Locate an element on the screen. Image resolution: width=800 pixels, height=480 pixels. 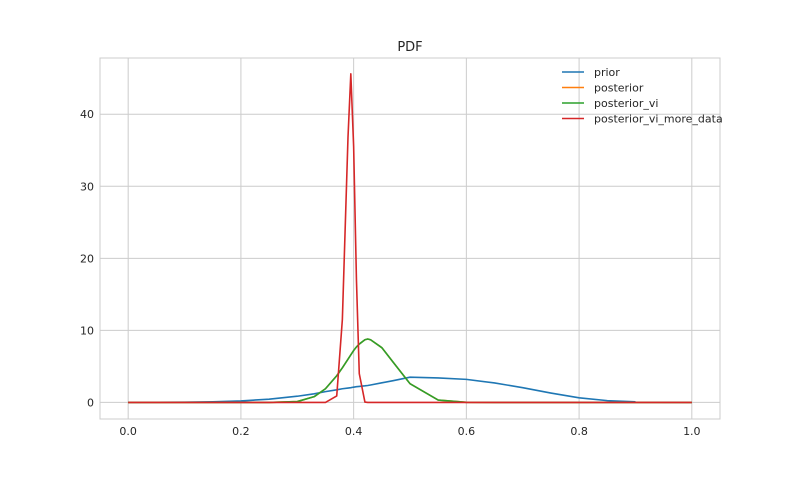
chart-title: PDF is located at coordinates (409, 47).